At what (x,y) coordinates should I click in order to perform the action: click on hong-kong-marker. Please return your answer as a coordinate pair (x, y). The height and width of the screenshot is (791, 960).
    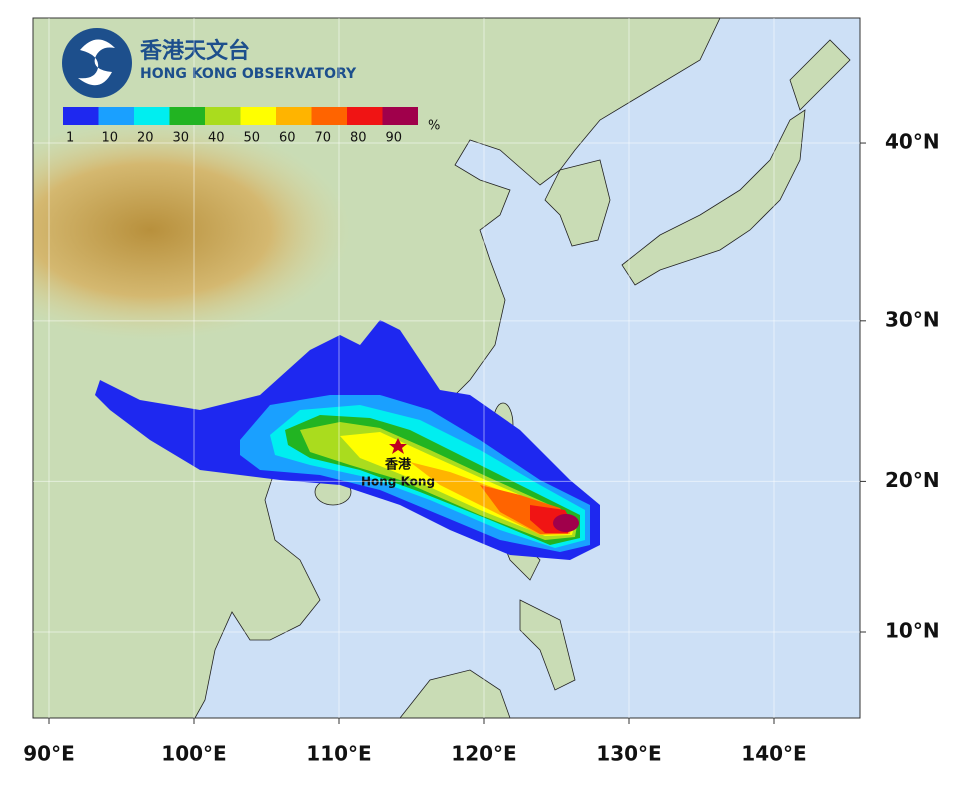
    Looking at the image, I should click on (398, 446).